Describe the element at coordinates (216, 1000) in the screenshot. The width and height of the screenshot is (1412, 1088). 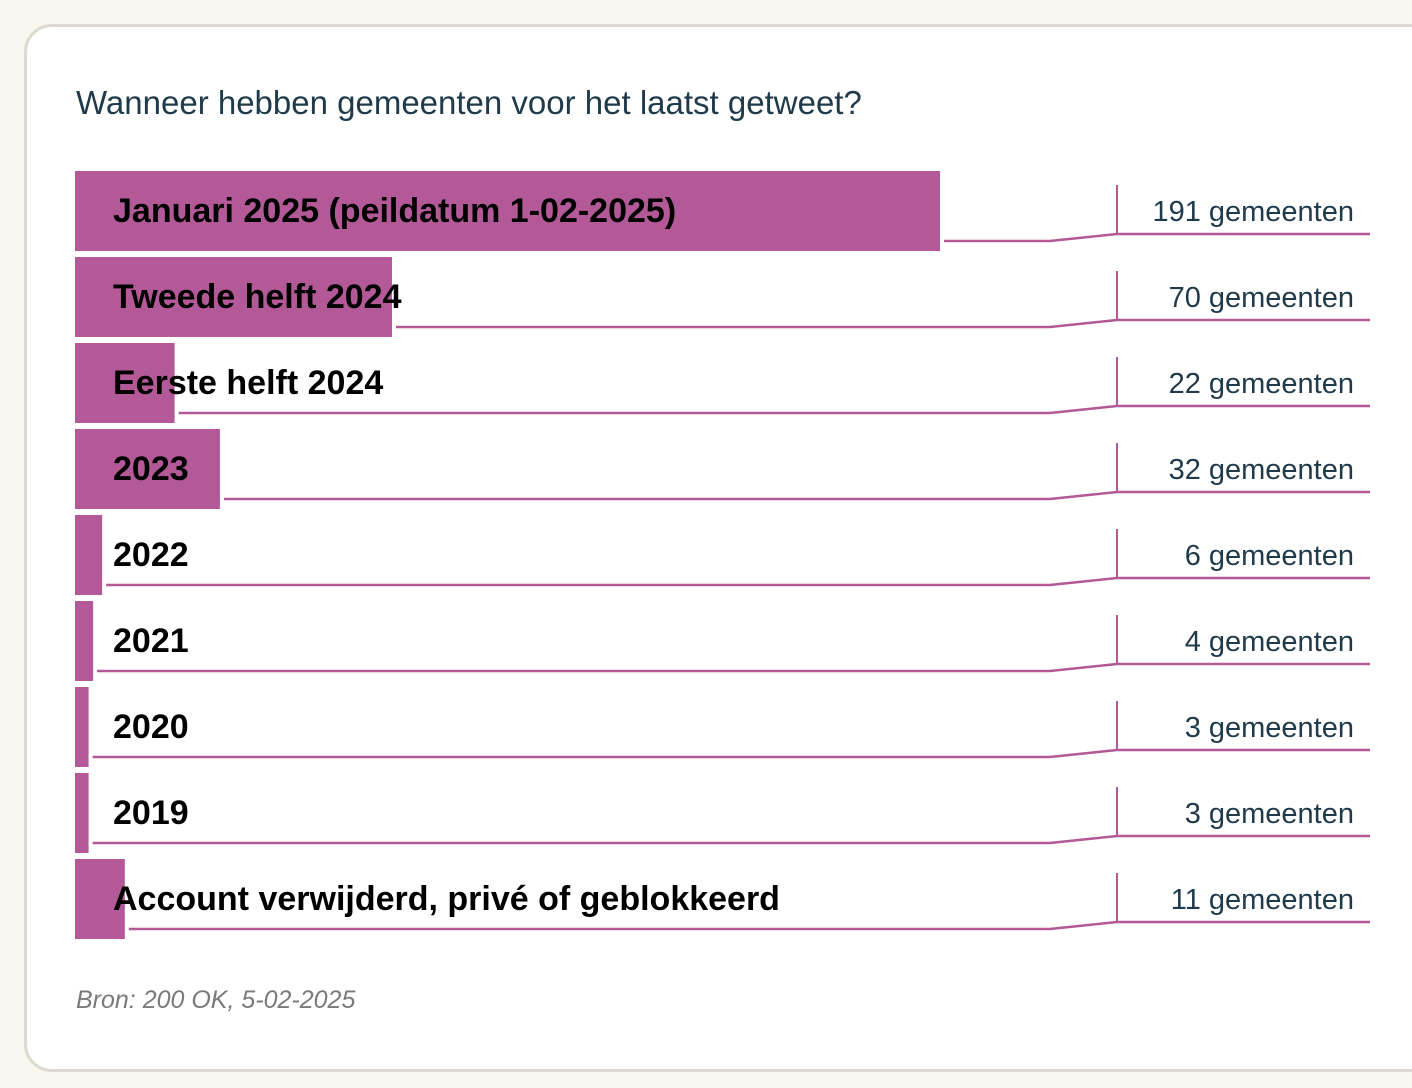
I see `source-note: Bron: 200 OK, 5-02-2025` at that location.